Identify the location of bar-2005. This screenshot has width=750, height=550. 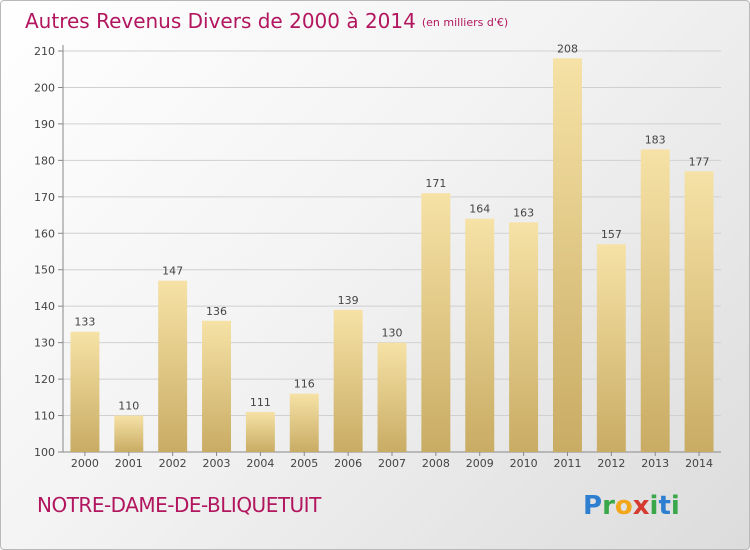
(304, 422).